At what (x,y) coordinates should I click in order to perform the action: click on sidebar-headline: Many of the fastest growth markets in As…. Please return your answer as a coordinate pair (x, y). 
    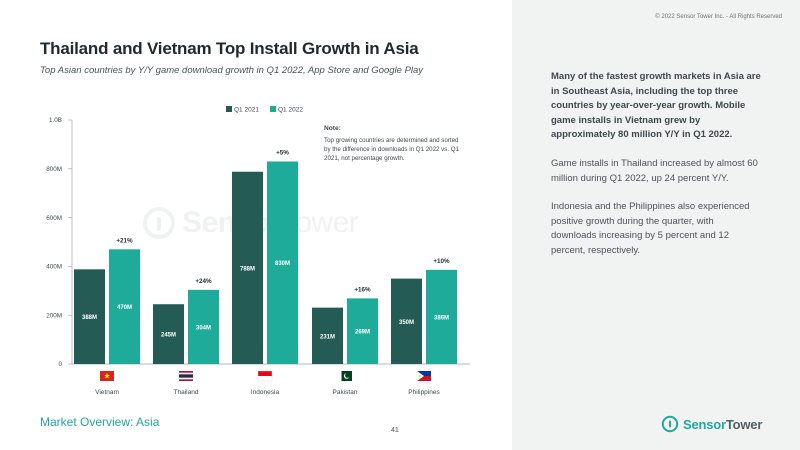
    Looking at the image, I should click on (656, 105).